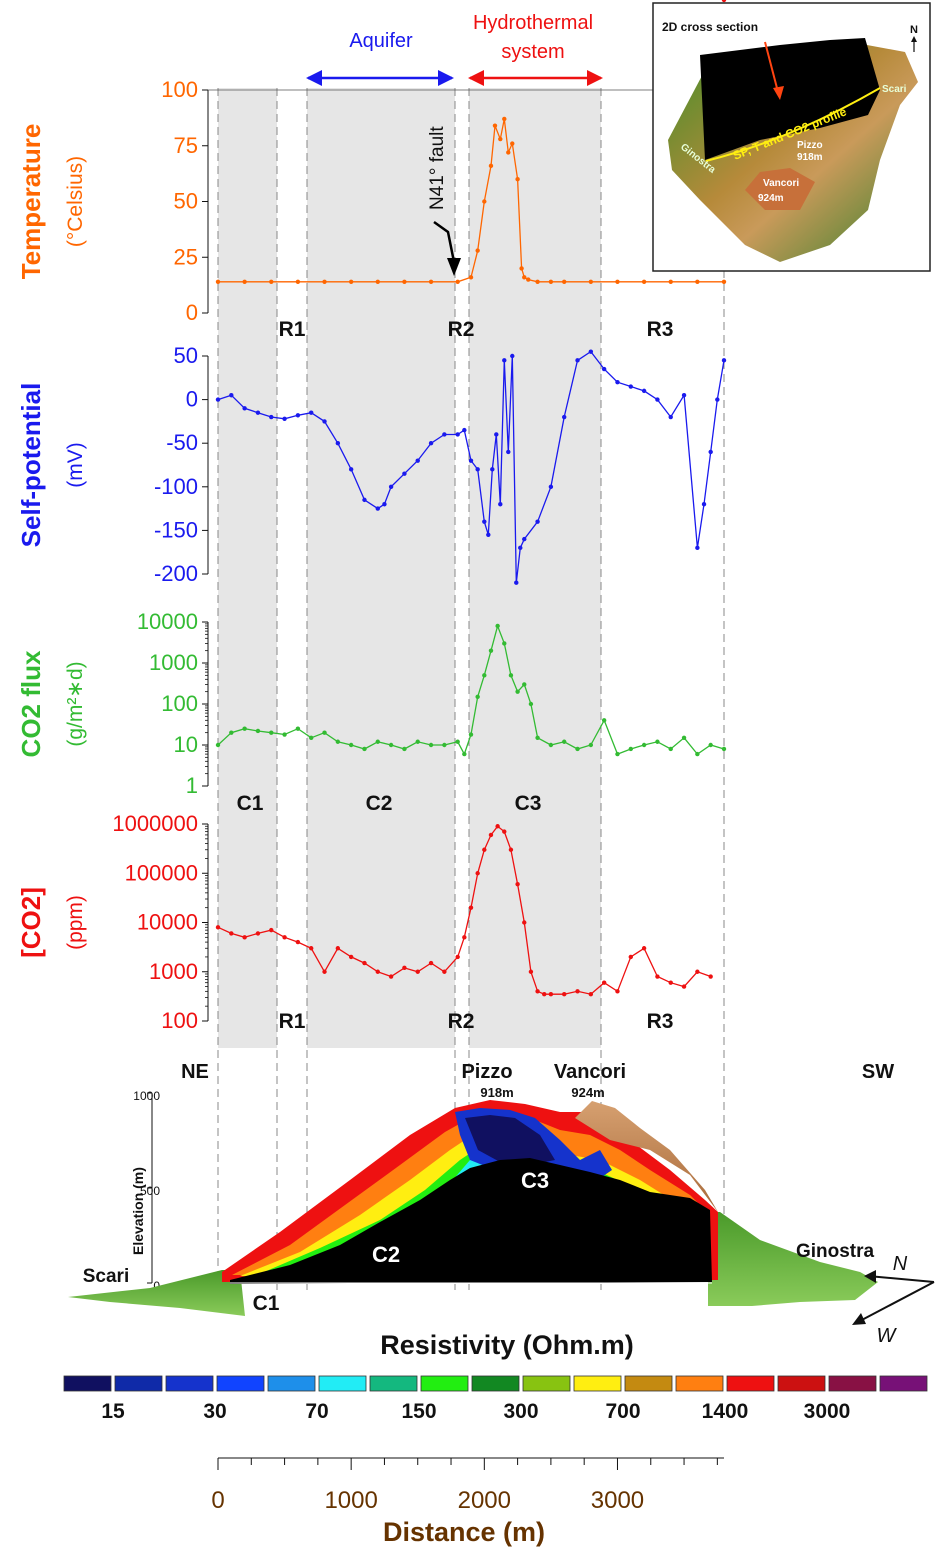 The width and height of the screenshot is (935, 1552). Describe the element at coordinates (75, 465) in the screenshot. I see `self-potential-yunit: (mV)` at that location.